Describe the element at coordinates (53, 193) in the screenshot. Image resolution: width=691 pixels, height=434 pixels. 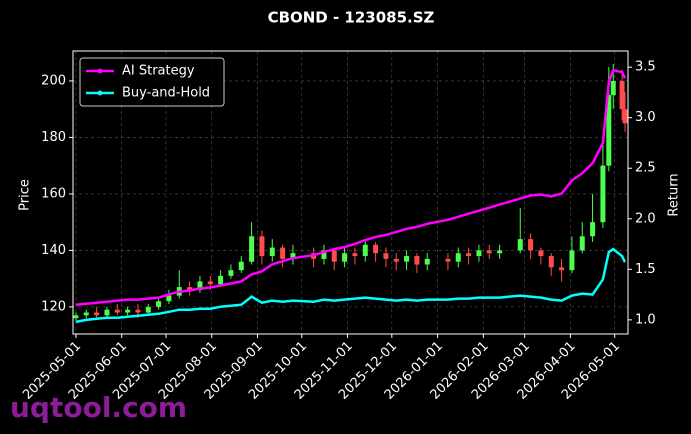
I see `y-tick-label: 160` at that location.